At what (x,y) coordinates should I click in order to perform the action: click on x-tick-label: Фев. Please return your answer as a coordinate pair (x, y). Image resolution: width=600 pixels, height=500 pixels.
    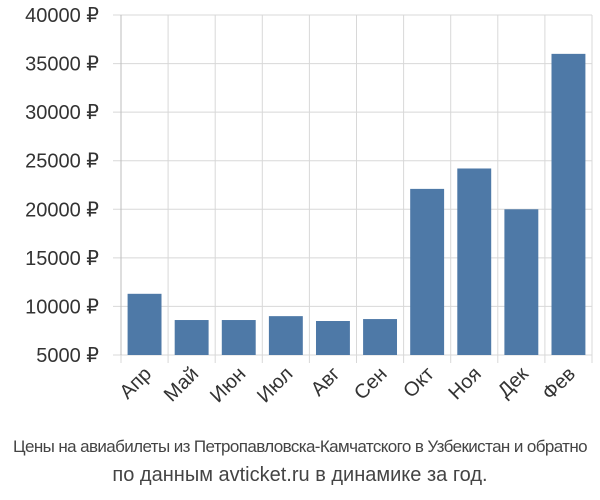
    Looking at the image, I should click on (559, 384).